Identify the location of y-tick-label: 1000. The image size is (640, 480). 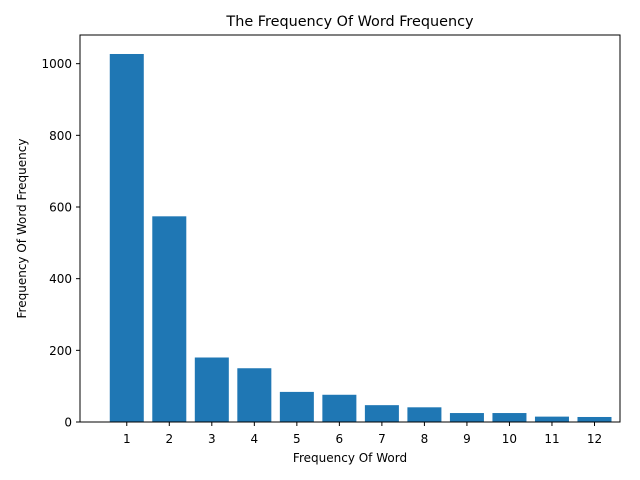
(56, 64).